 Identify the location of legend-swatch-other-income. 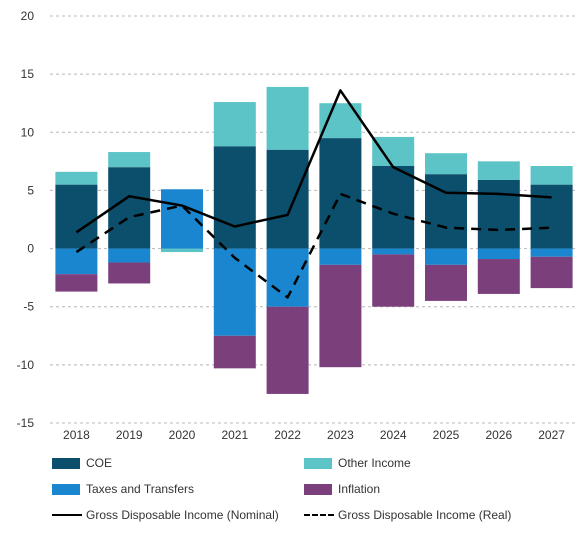
(318, 463).